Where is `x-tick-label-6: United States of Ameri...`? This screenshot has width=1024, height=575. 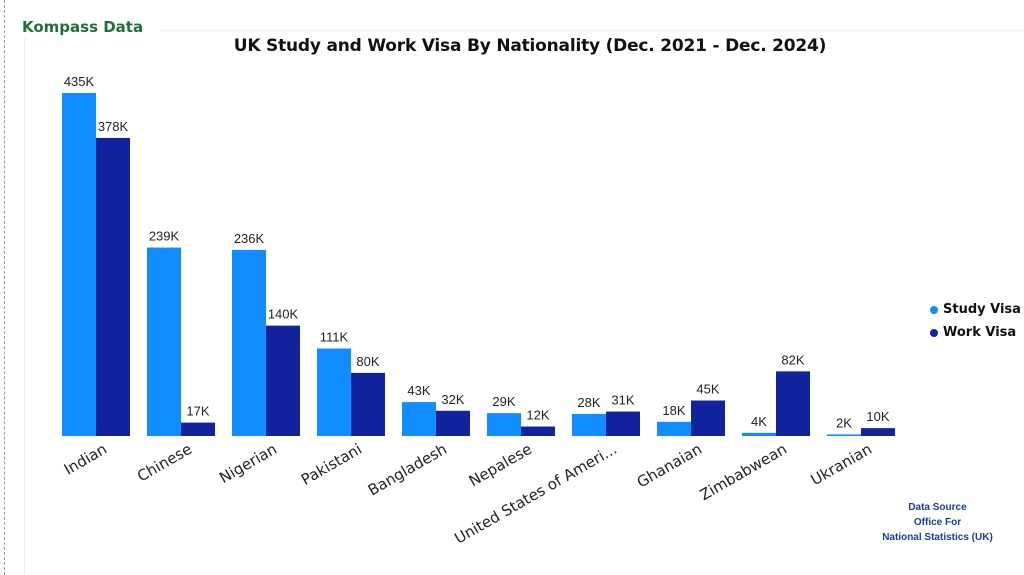
x-tick-label-6: United States of Ameri... is located at coordinates (535, 494).